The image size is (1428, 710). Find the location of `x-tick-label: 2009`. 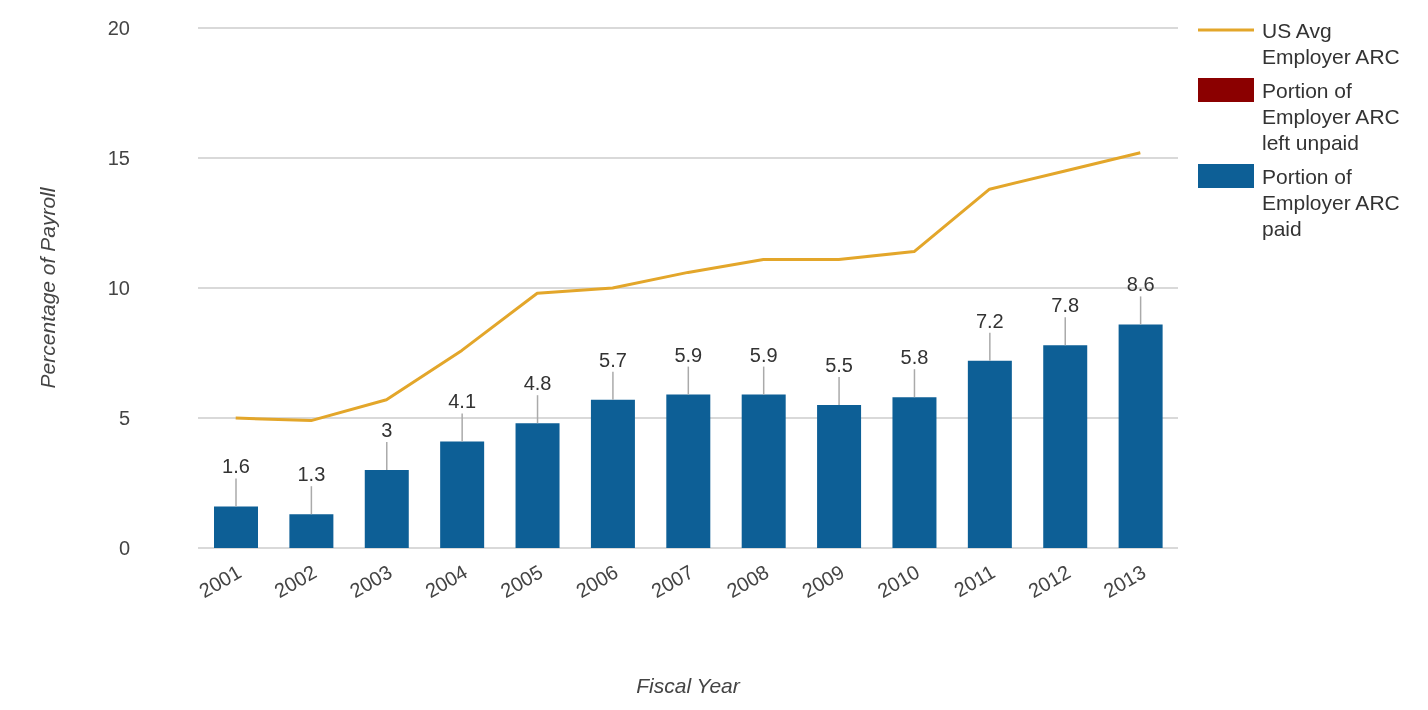

x-tick-label: 2009 is located at coordinates (823, 581).